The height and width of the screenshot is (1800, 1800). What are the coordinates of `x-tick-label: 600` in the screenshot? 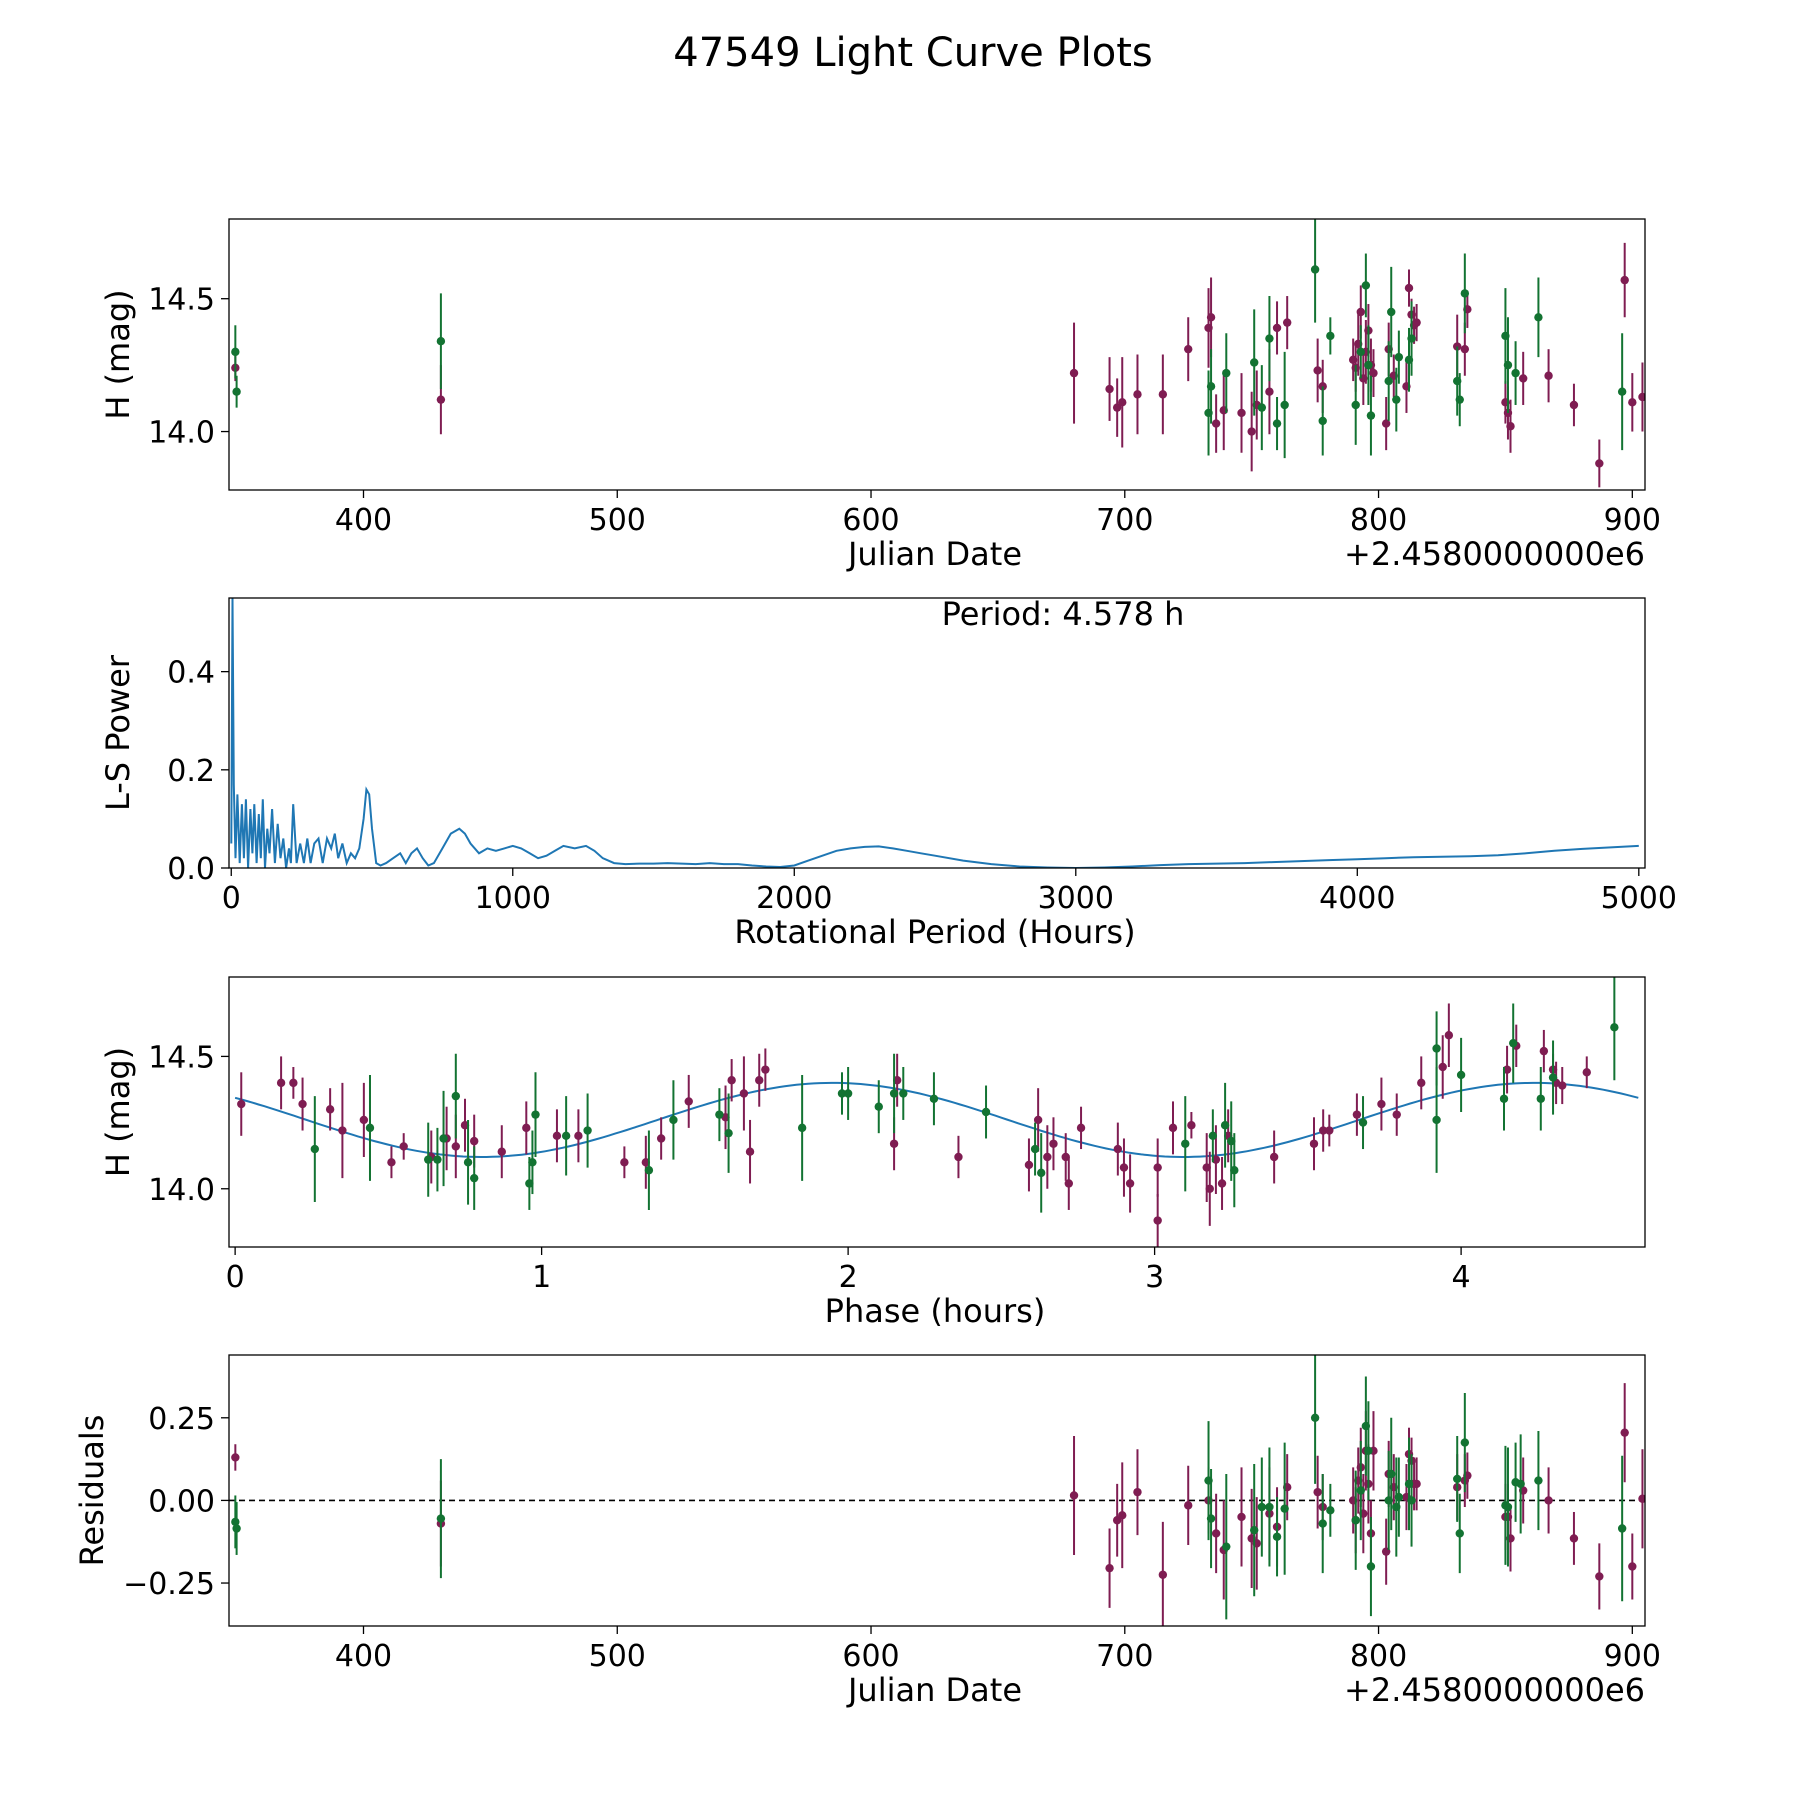 It's located at (870, 520).